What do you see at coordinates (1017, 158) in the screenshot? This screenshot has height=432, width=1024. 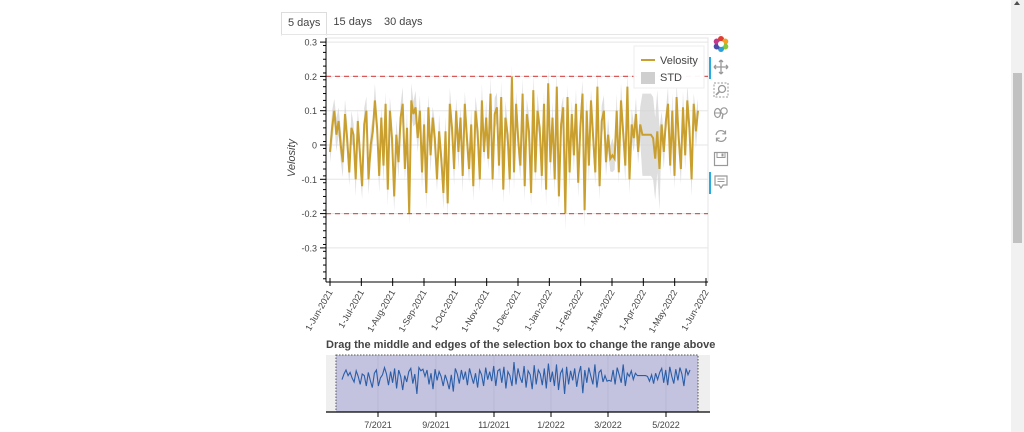 I see `scroll-thumb` at bounding box center [1017, 158].